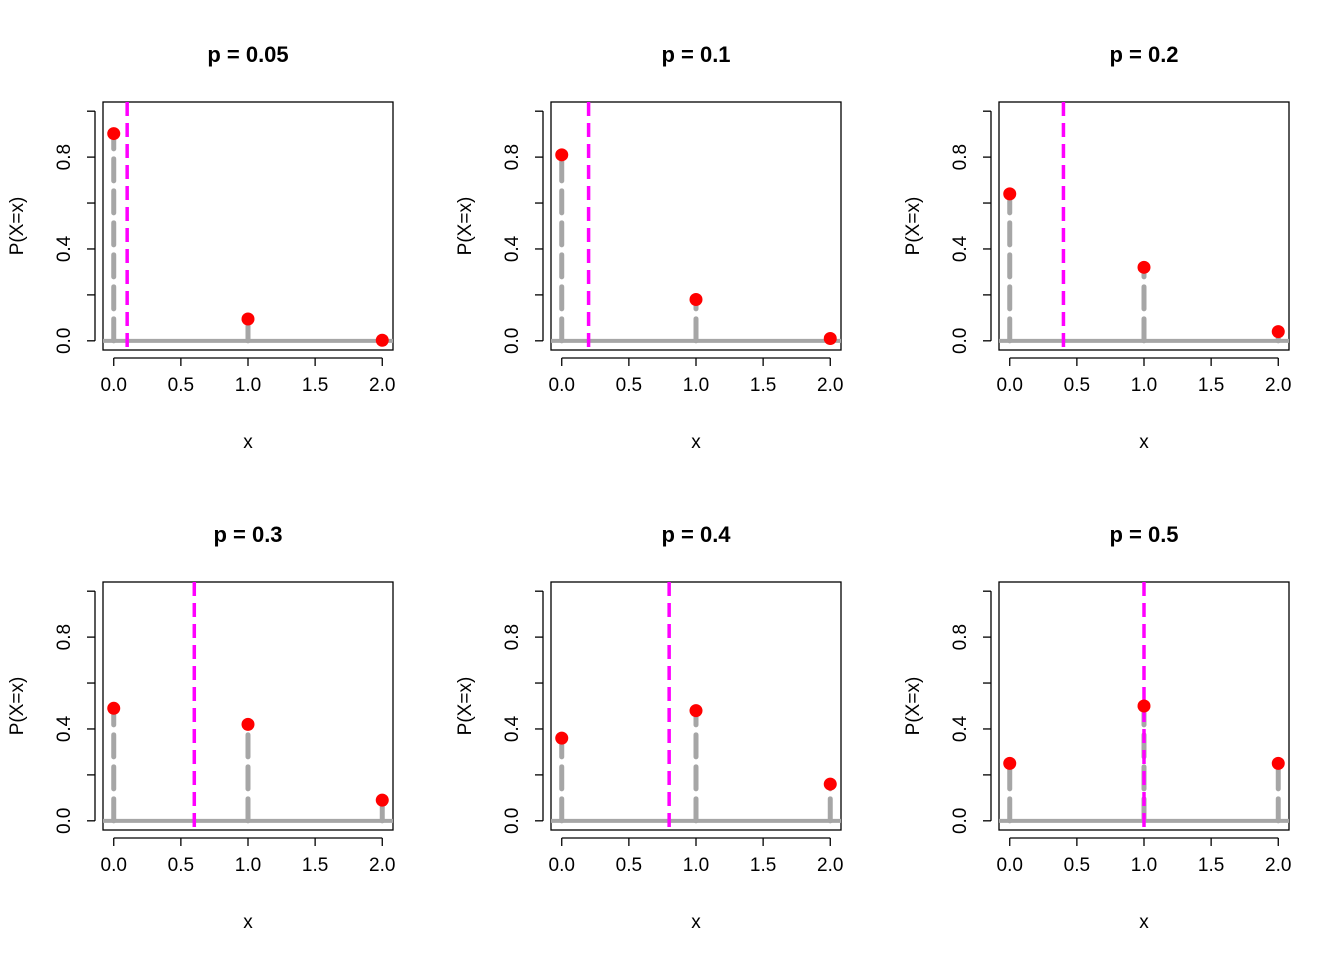 The width and height of the screenshot is (1344, 960). I want to click on panel-title: p = 0.1, so click(695, 54).